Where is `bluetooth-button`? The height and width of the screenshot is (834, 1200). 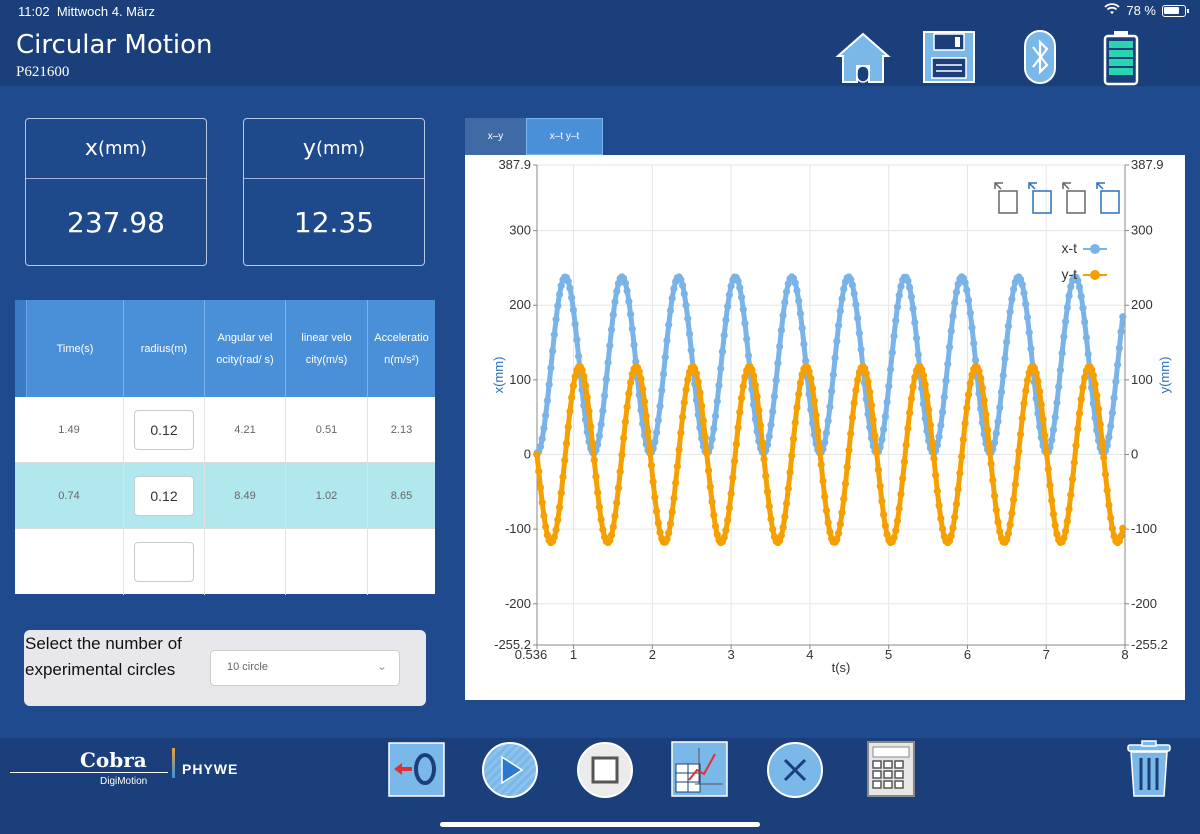
bluetooth-button is located at coordinates (1041, 57).